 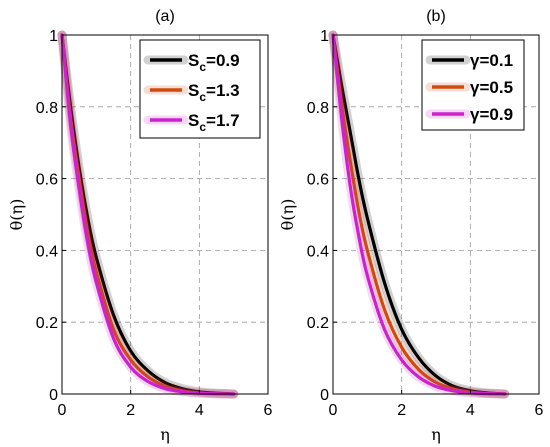 I want to click on legend-label-1: Sc=1.3, so click(x=214, y=92).